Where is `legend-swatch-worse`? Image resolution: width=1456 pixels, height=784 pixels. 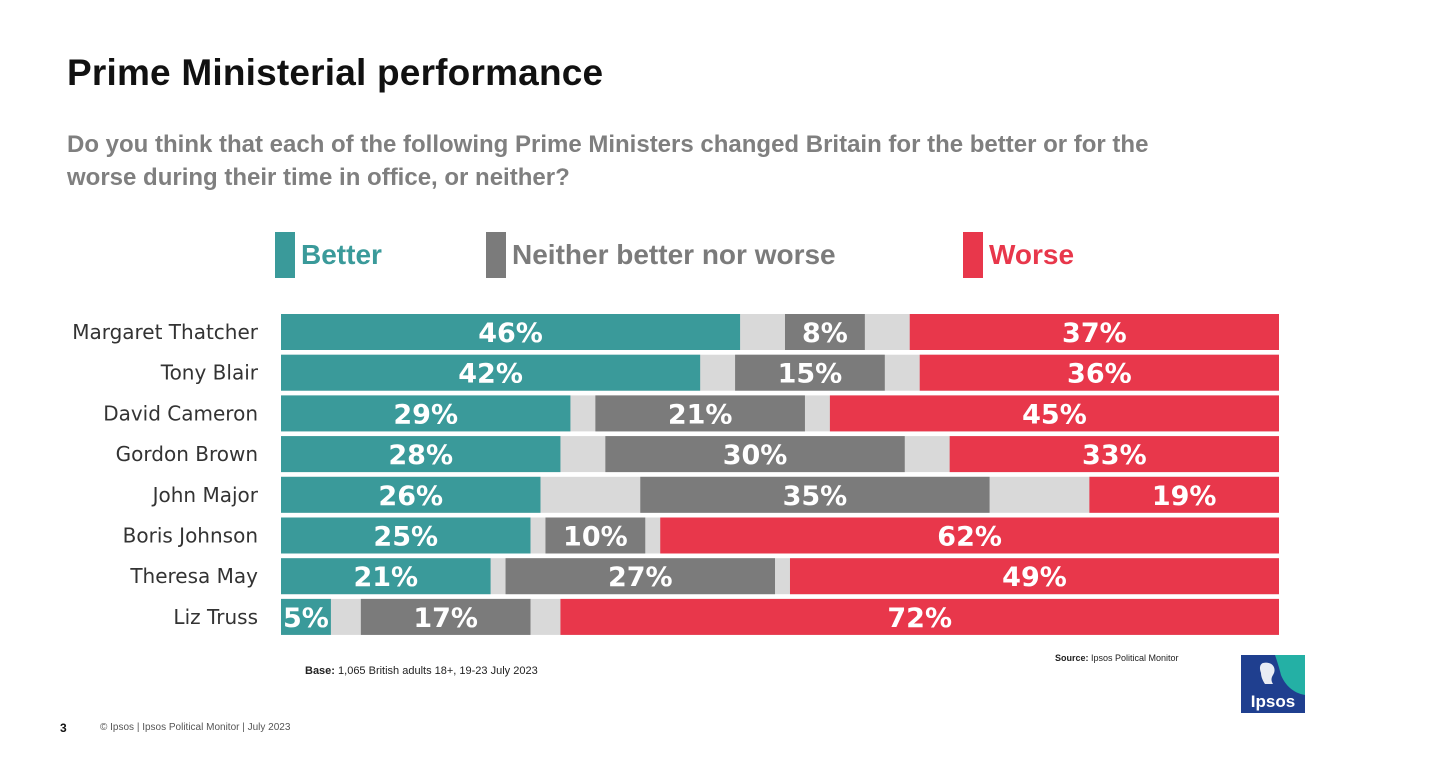
legend-swatch-worse is located at coordinates (973, 255).